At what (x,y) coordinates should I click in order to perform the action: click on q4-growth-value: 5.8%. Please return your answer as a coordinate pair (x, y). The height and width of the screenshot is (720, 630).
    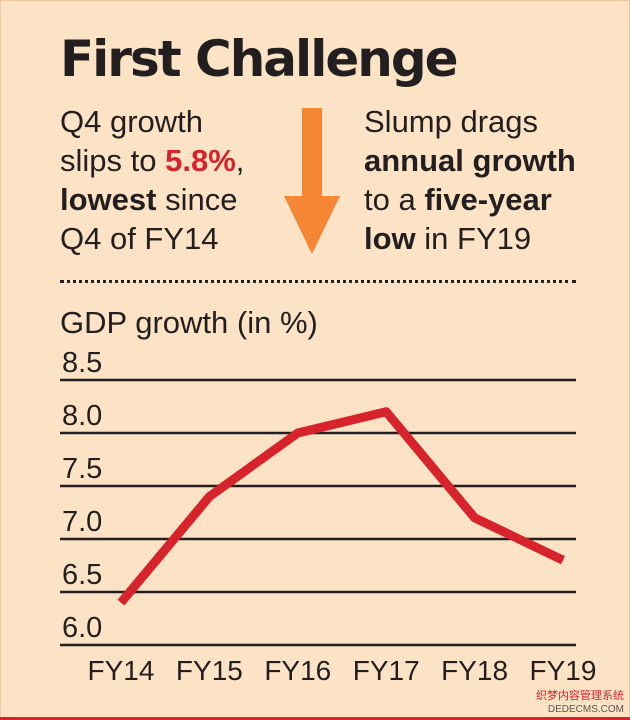
    Looking at the image, I should click on (200, 160).